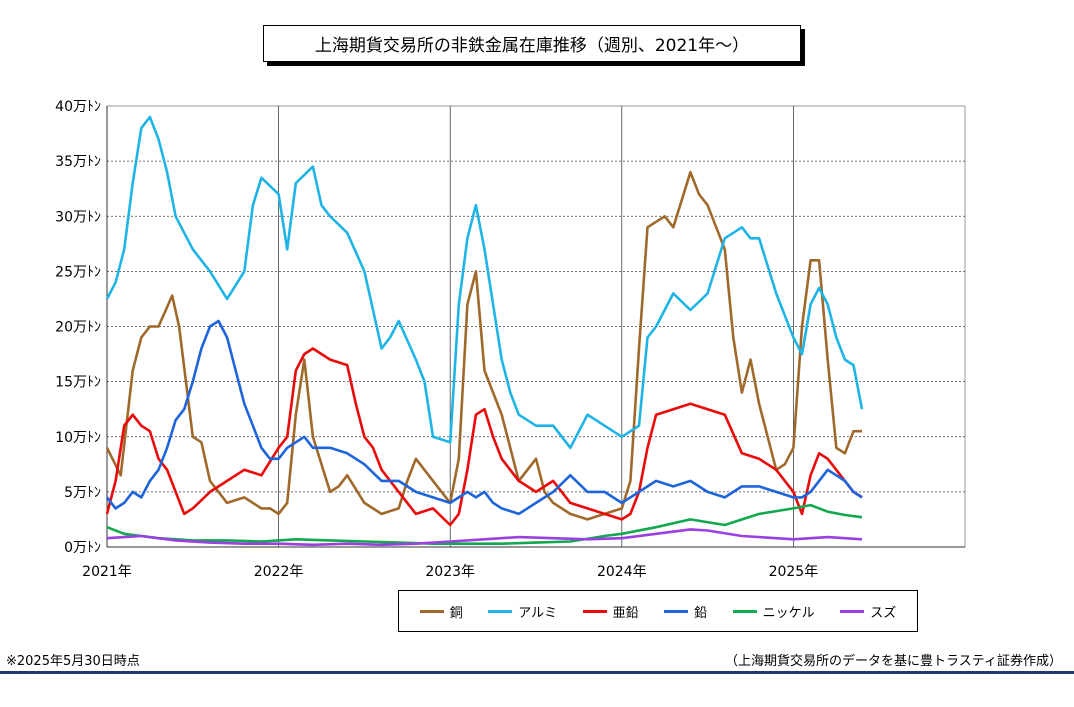  What do you see at coordinates (78, 162) in the screenshot?
I see `y-tick-label: 35万ﾄﾝ` at bounding box center [78, 162].